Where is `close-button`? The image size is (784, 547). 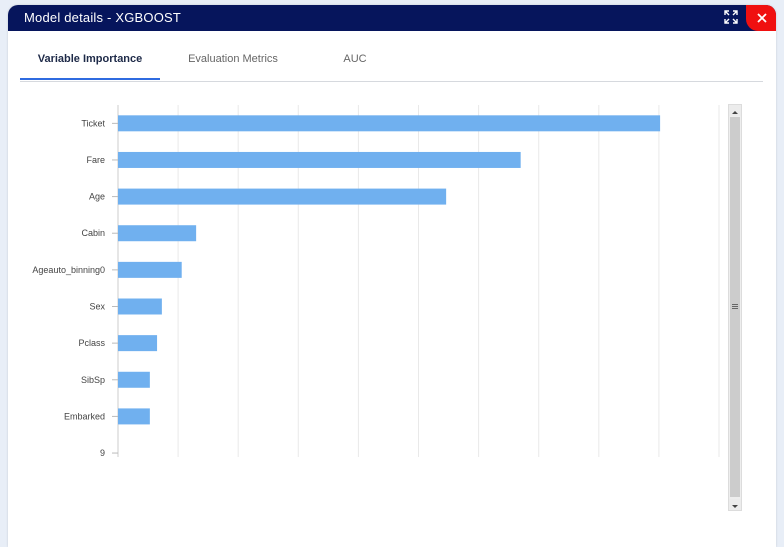
close-button is located at coordinates (761, 18).